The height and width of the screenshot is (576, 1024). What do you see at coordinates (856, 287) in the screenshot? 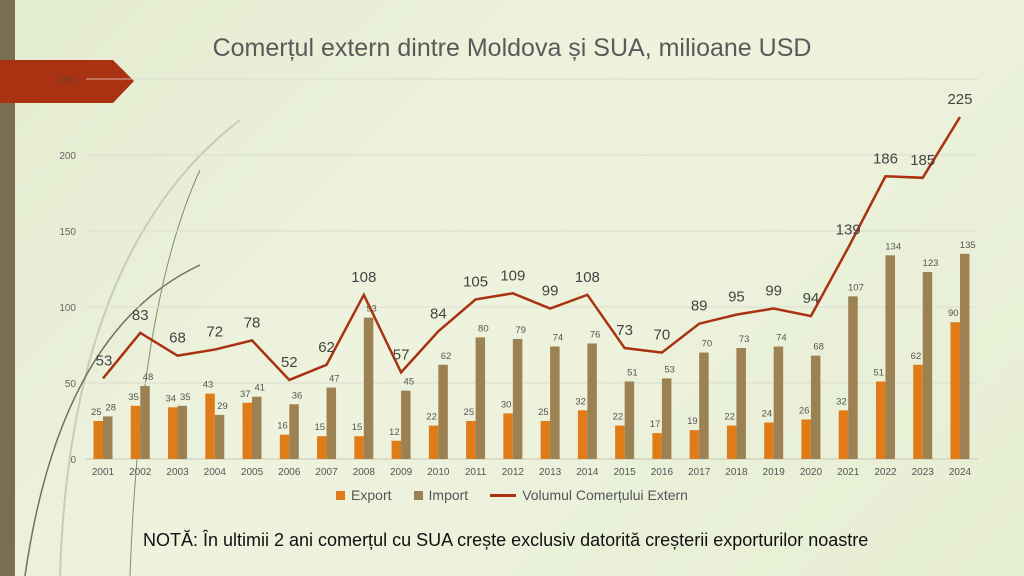
I see `data-label: 107` at bounding box center [856, 287].